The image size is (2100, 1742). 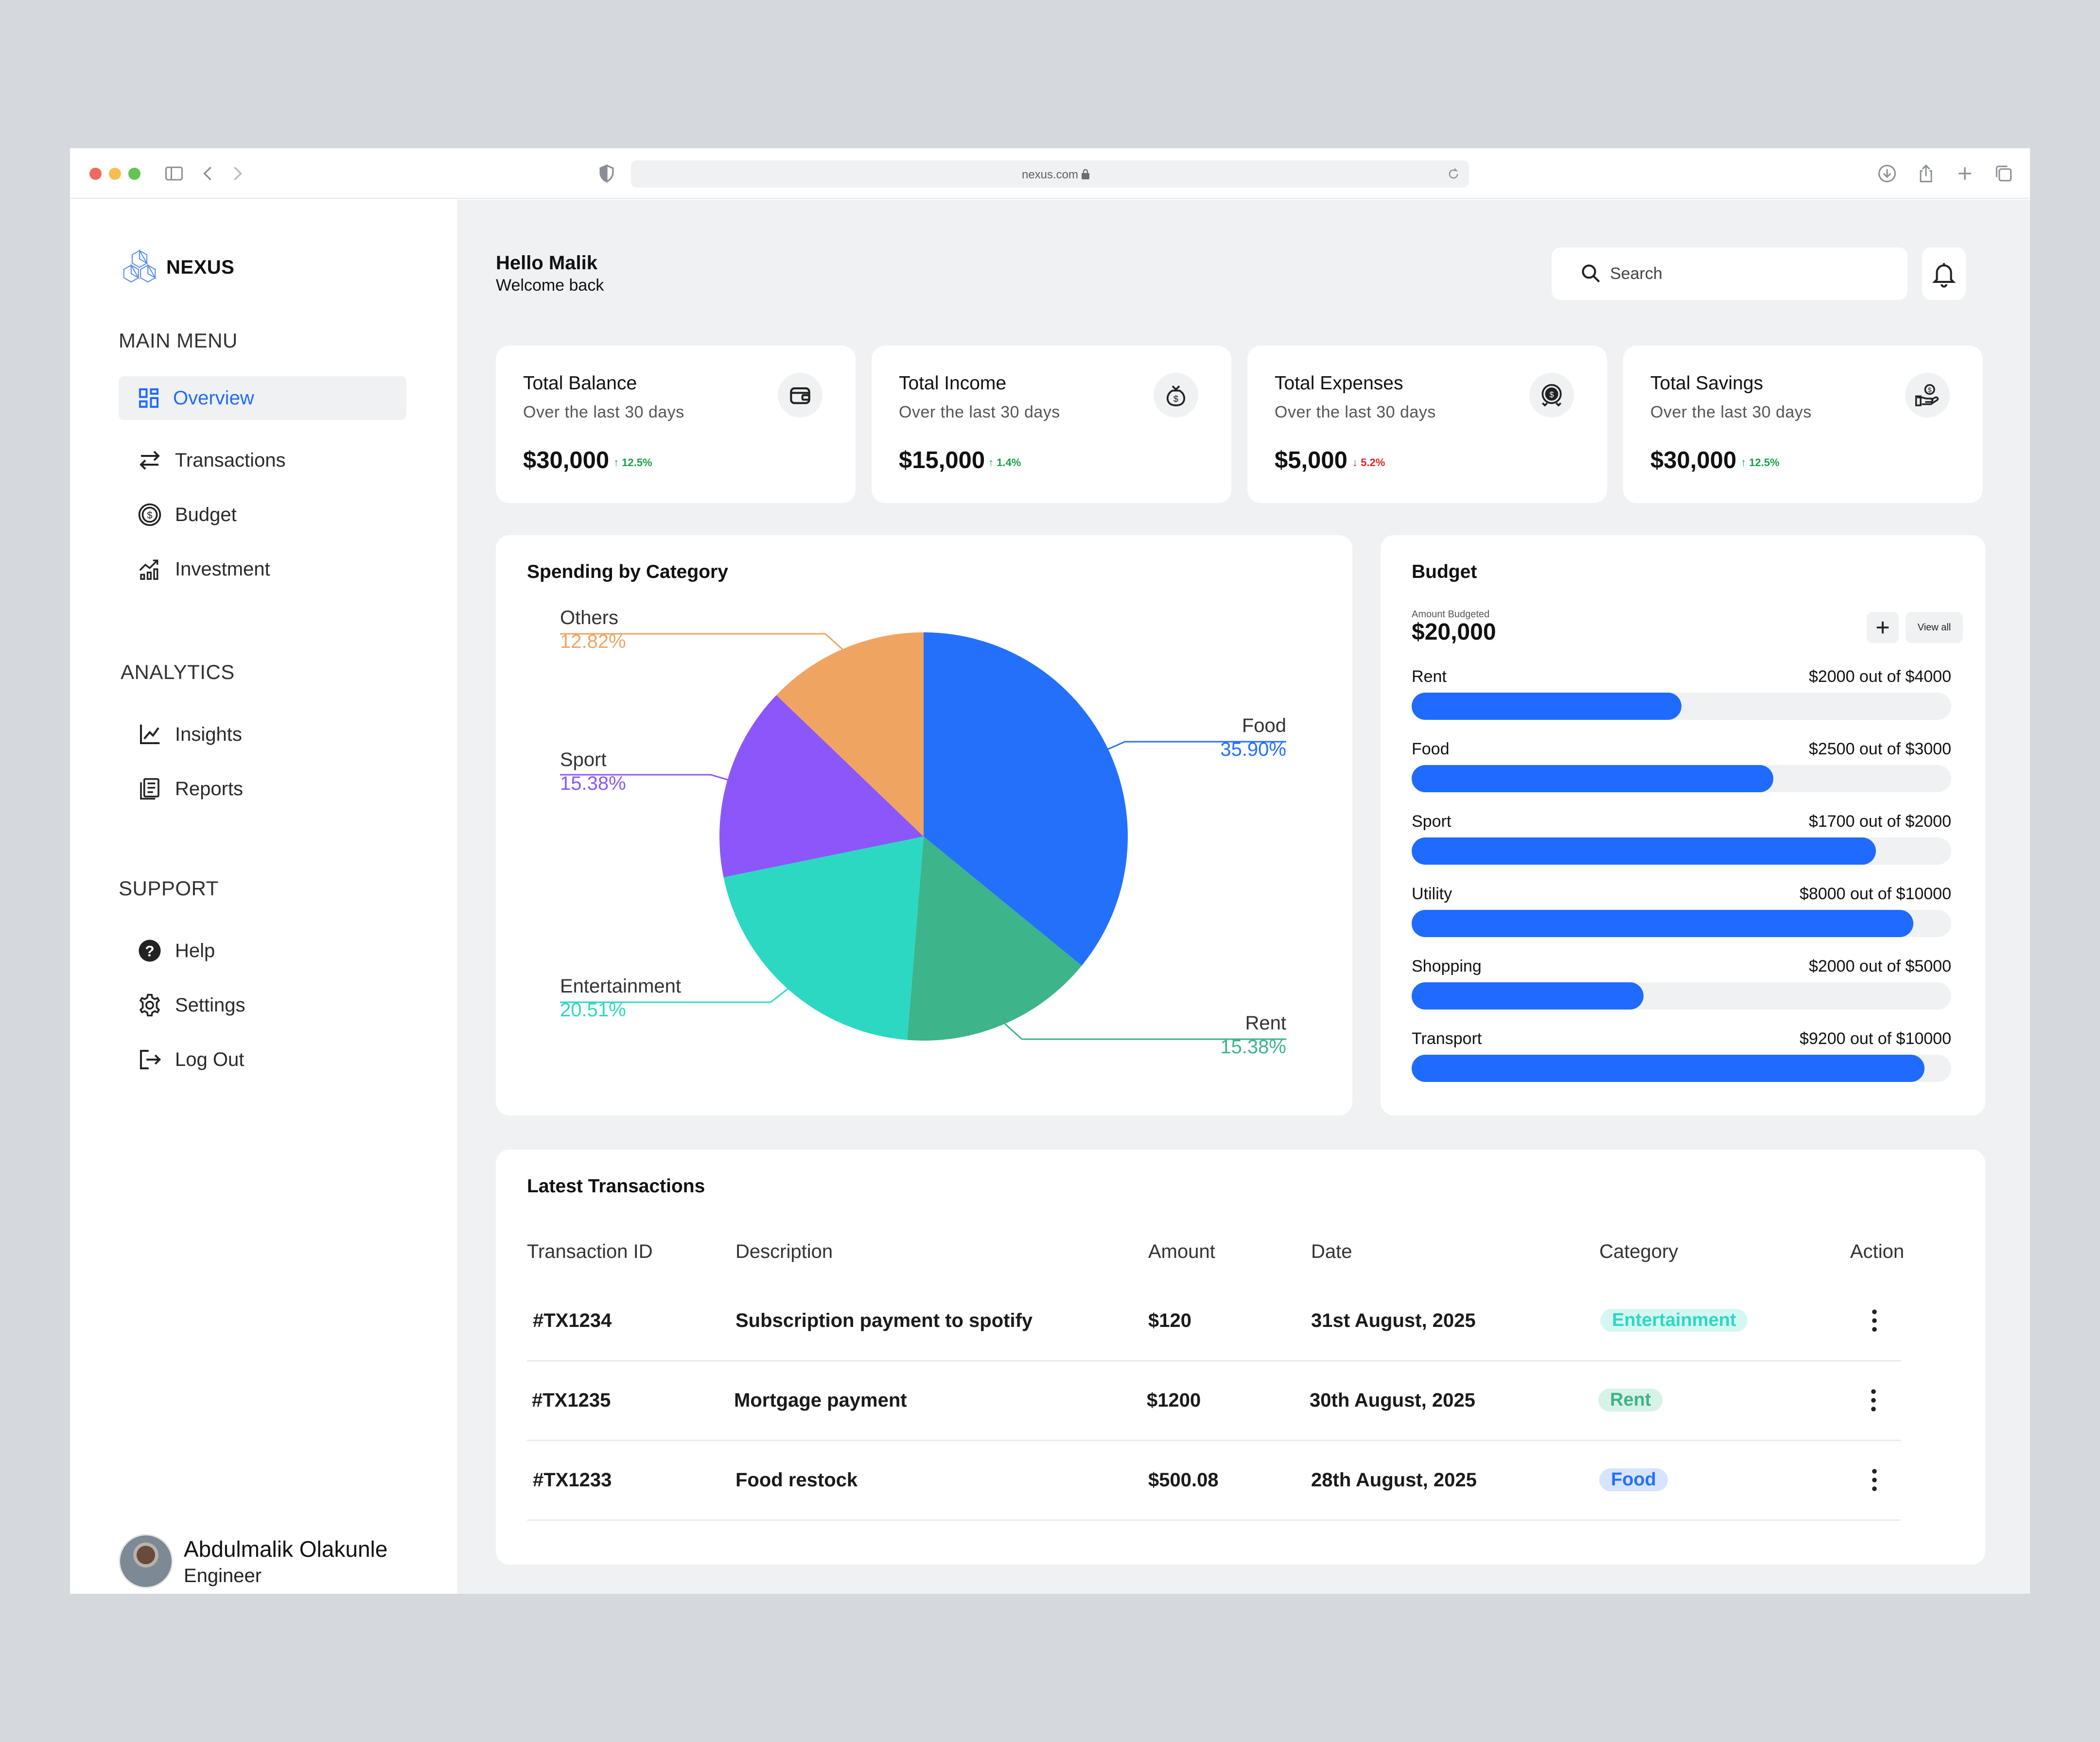 What do you see at coordinates (1331, 1251) in the screenshot?
I see `column-header: Date` at bounding box center [1331, 1251].